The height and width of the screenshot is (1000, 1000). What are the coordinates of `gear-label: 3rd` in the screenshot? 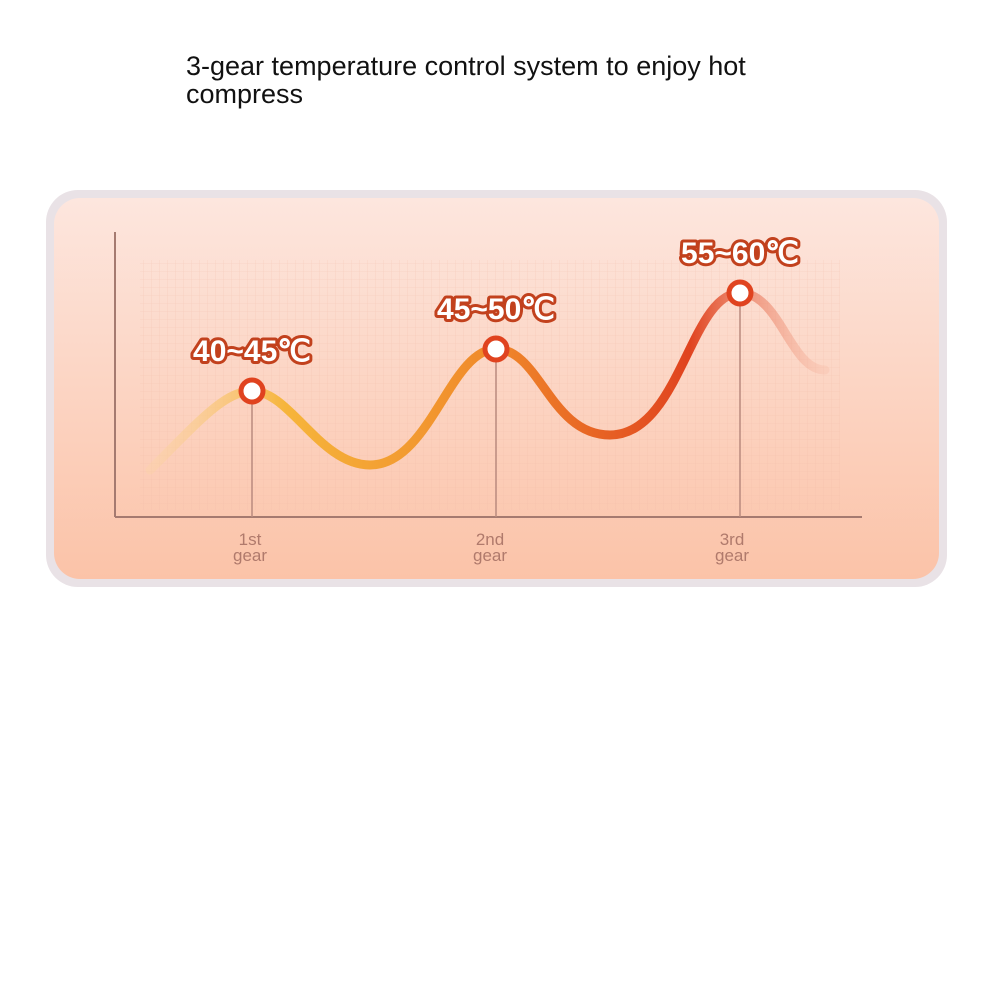 It's located at (732, 539).